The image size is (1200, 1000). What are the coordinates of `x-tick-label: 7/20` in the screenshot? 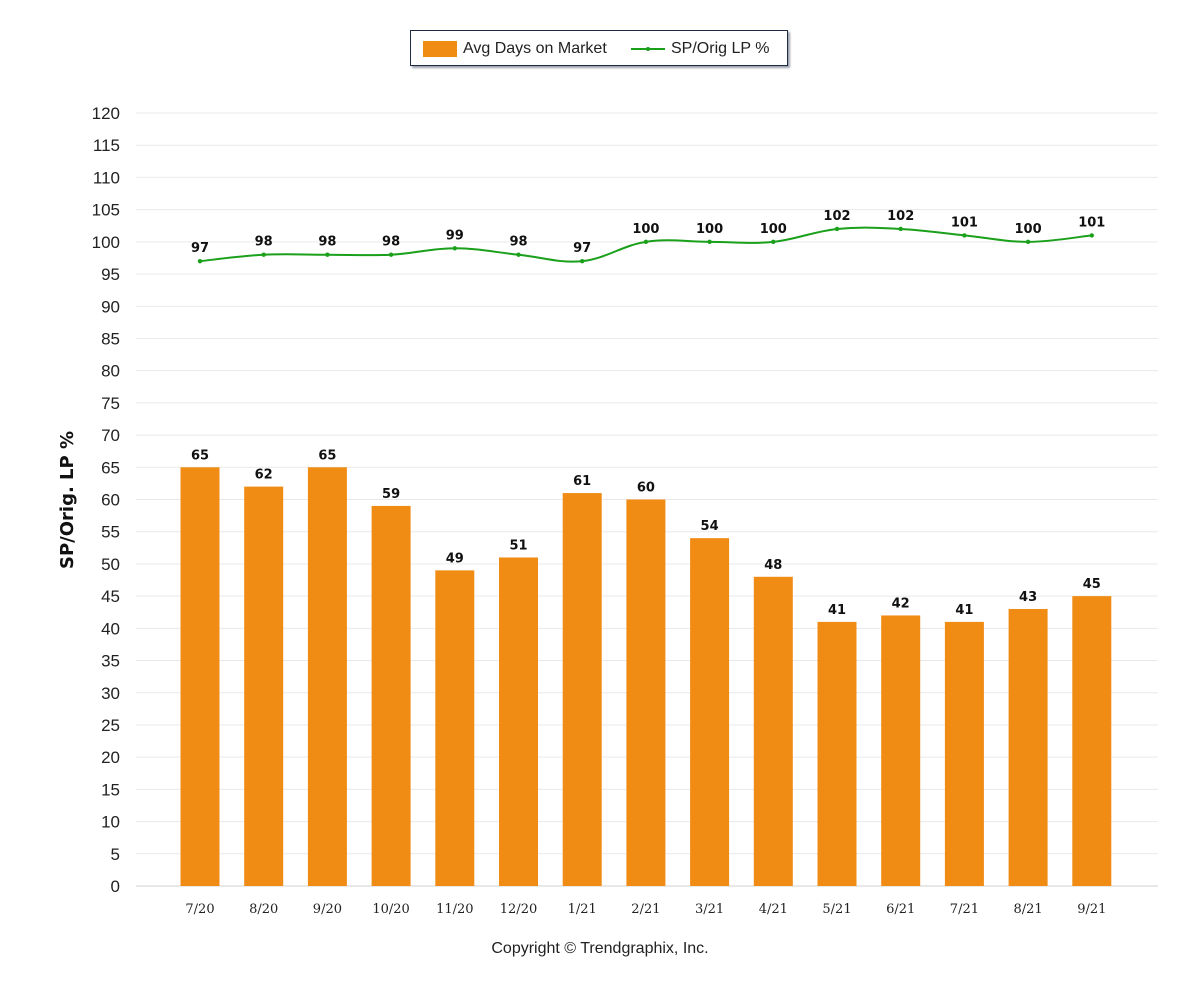 It's located at (199, 909).